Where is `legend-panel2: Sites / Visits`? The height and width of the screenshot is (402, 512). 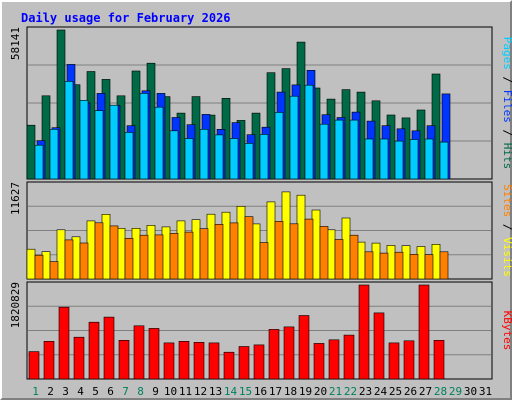
legend-panel2: Sites / Visits is located at coordinates (506, 230).